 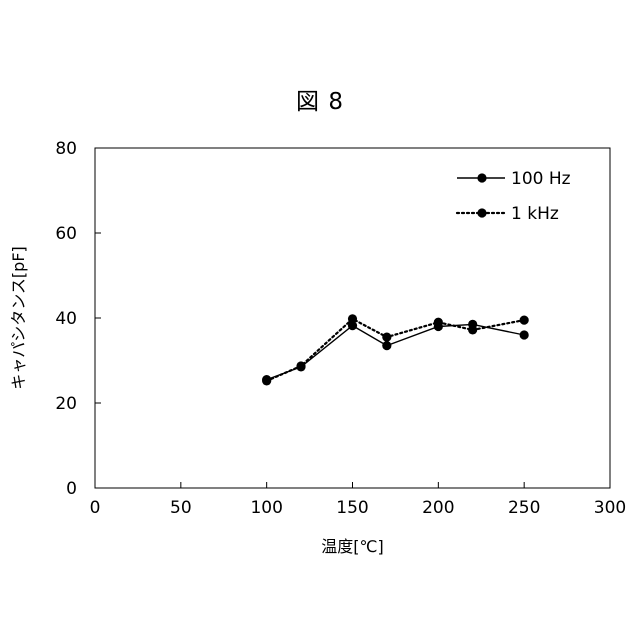 I want to click on series-layer, so click(x=395, y=349).